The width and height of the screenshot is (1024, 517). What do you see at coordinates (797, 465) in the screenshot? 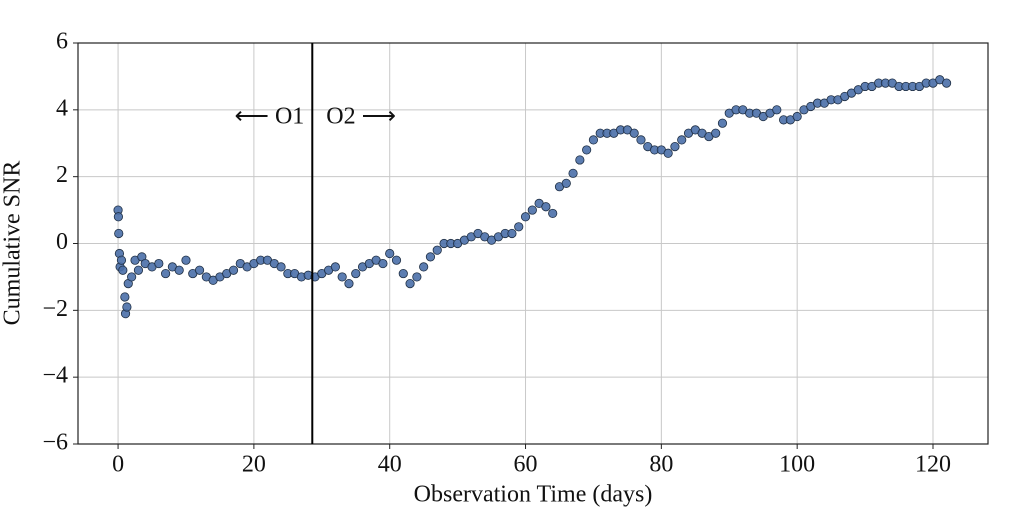
I see `x-tick-label: 100` at bounding box center [797, 465].